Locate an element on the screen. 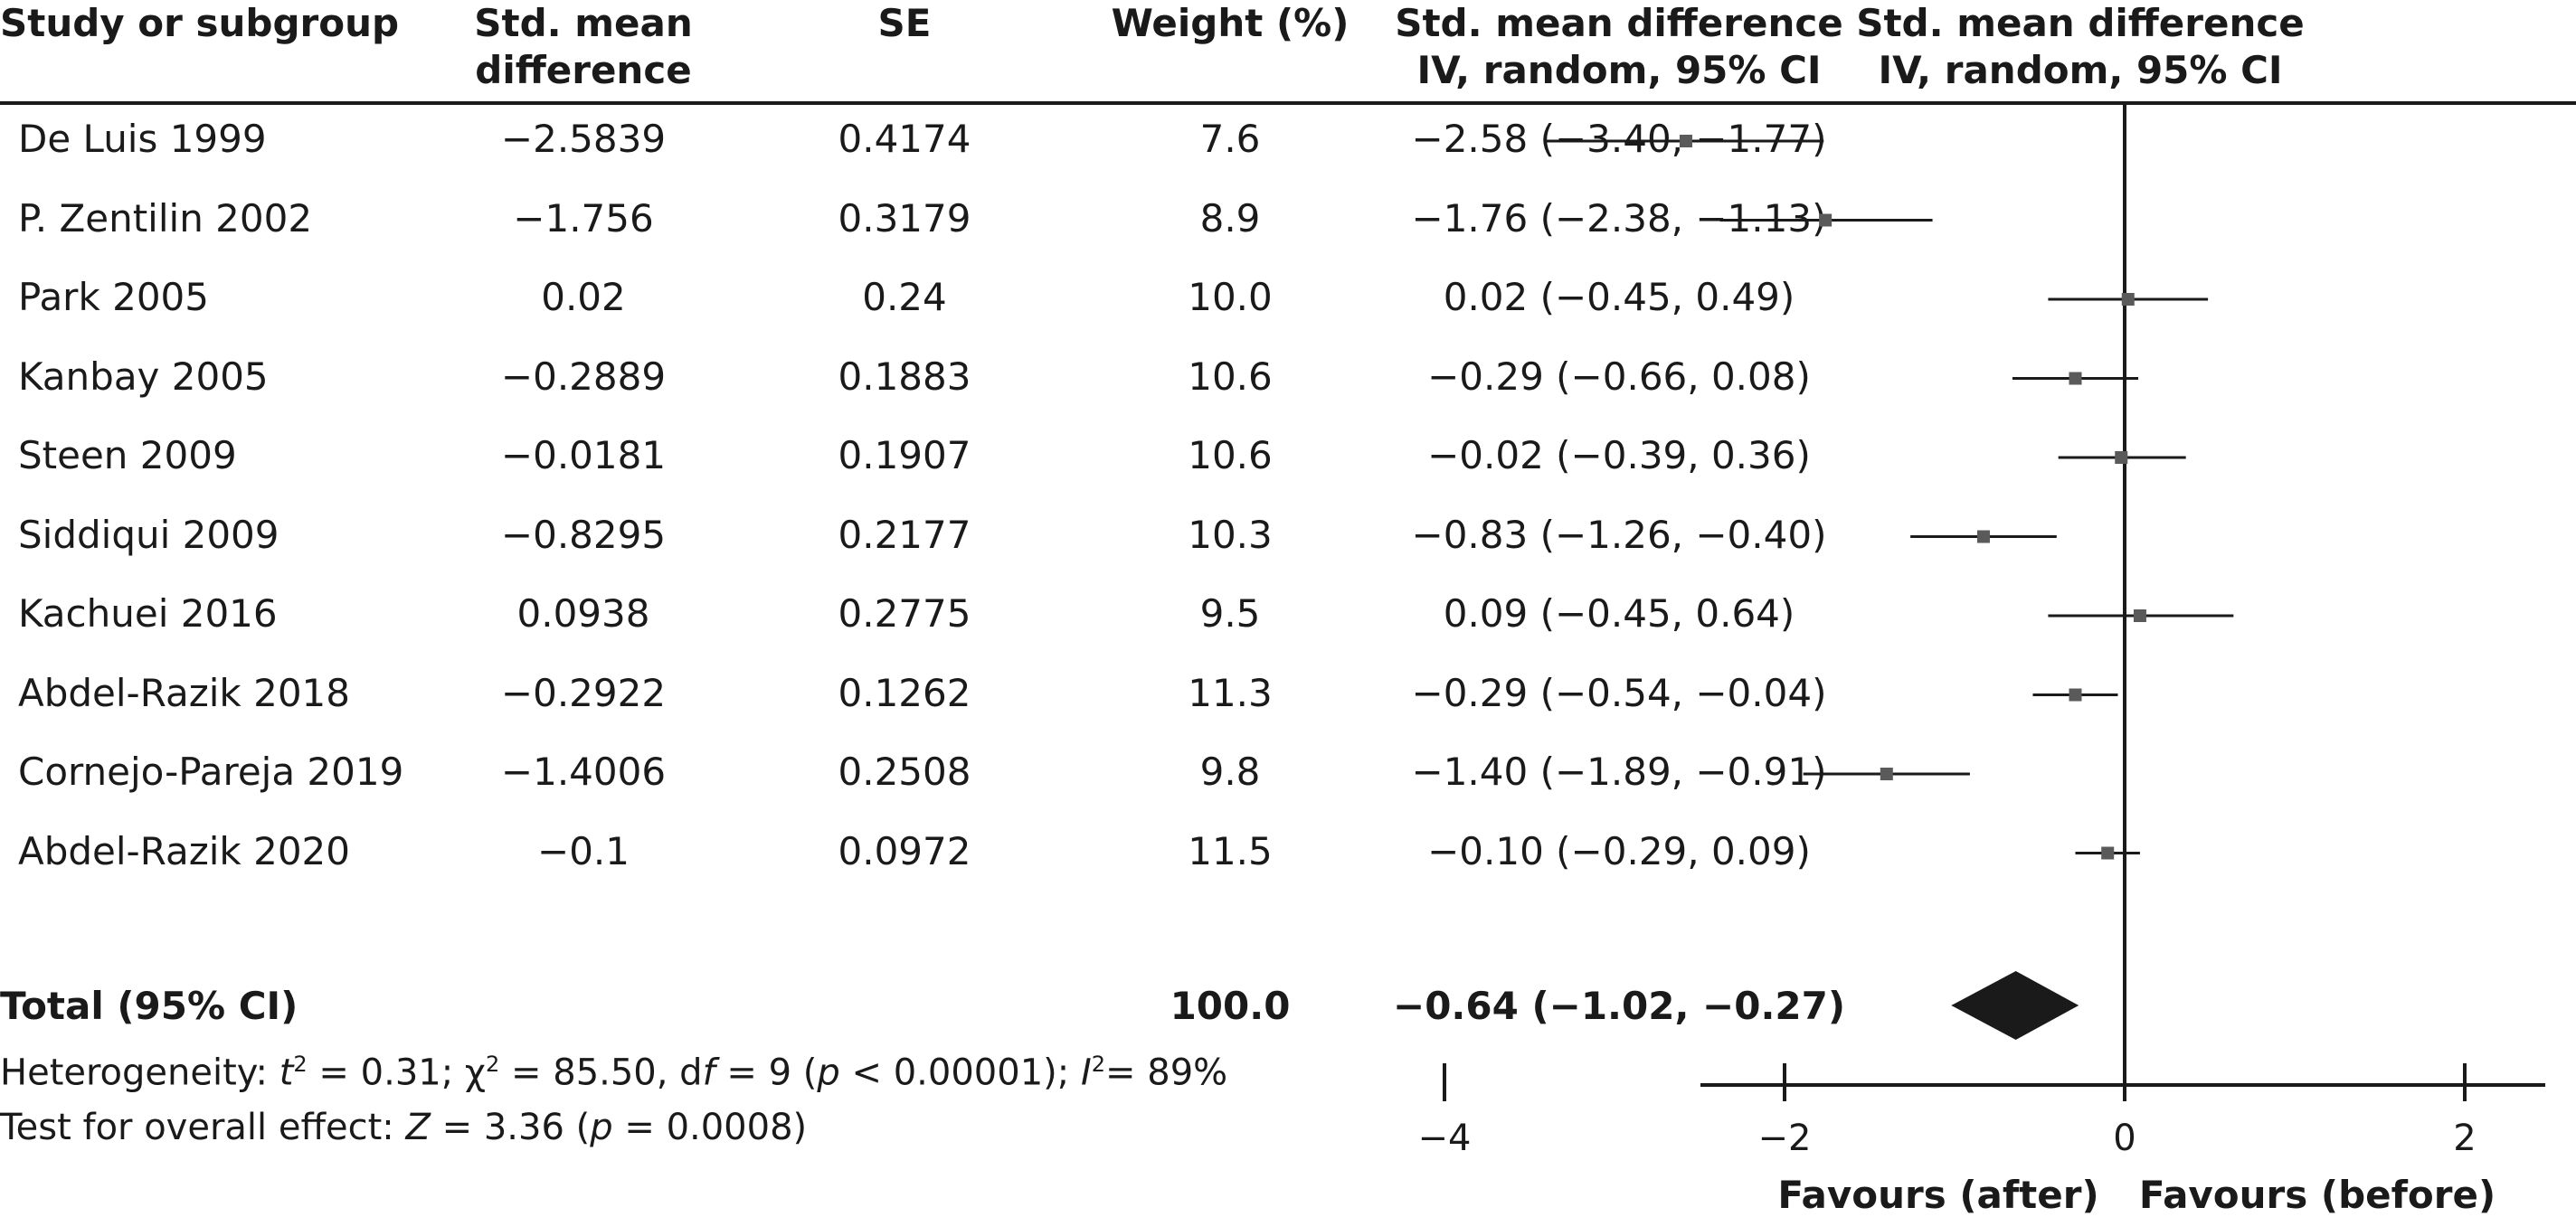 The height and width of the screenshot is (1217, 2576). x-tick-label: 0 is located at coordinates (2124, 1138).